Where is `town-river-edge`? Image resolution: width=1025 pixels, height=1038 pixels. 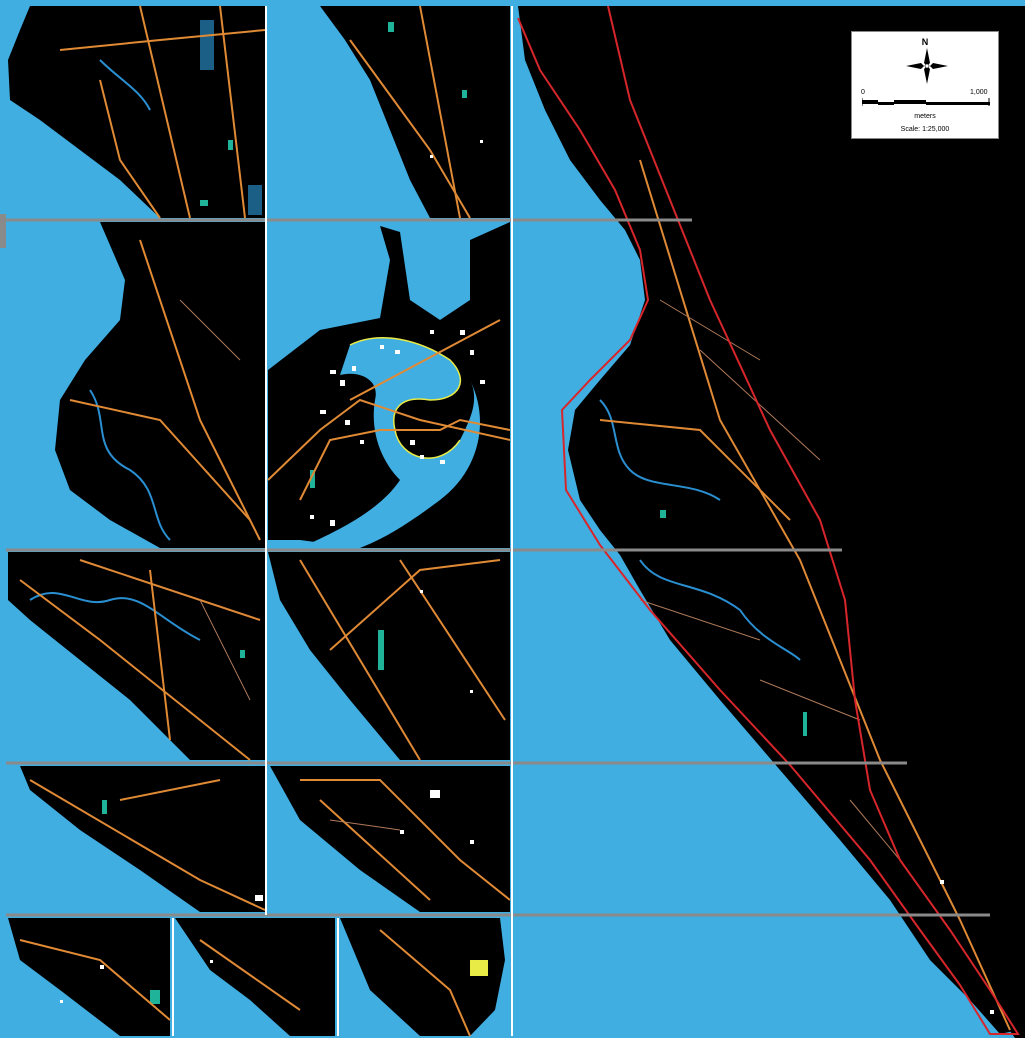
town-river-edge is located at coordinates (405, 398).